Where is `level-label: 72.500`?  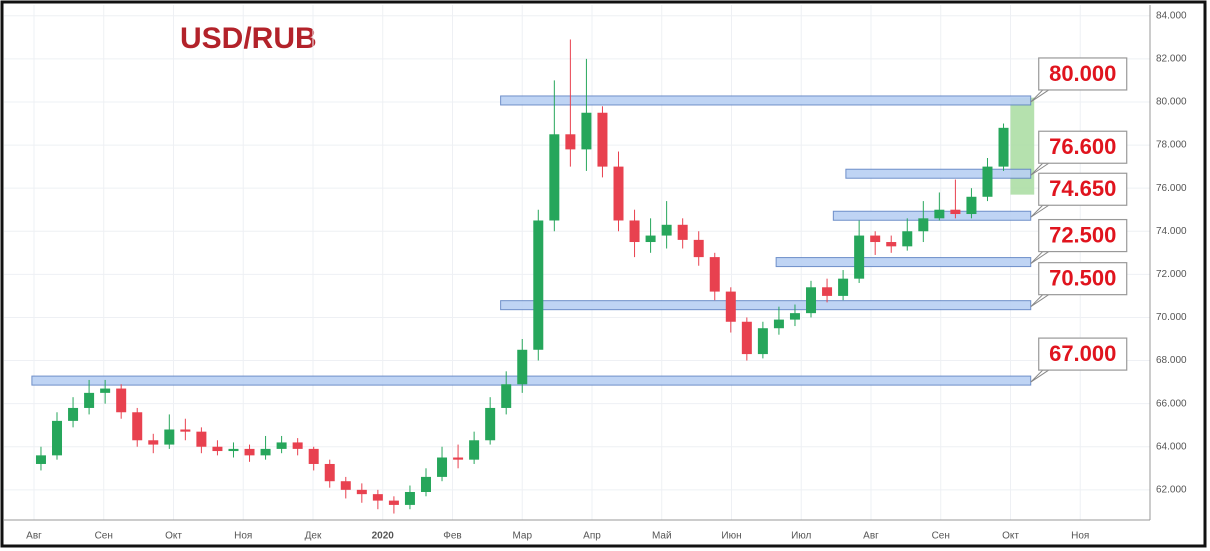 level-label: 72.500 is located at coordinates (1082, 234).